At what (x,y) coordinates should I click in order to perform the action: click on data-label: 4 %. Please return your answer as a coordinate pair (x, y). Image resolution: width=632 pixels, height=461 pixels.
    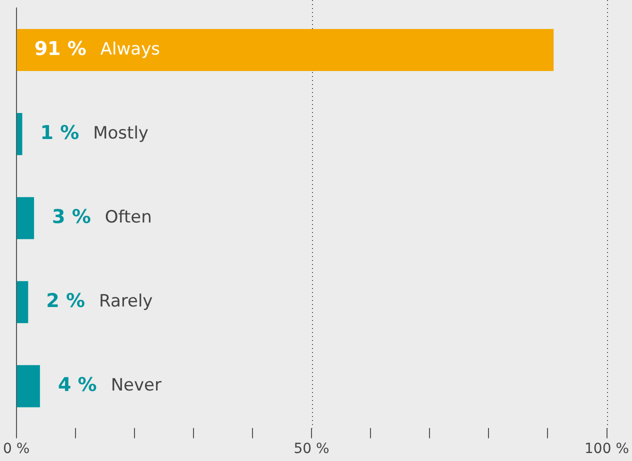
    Looking at the image, I should click on (77, 385).